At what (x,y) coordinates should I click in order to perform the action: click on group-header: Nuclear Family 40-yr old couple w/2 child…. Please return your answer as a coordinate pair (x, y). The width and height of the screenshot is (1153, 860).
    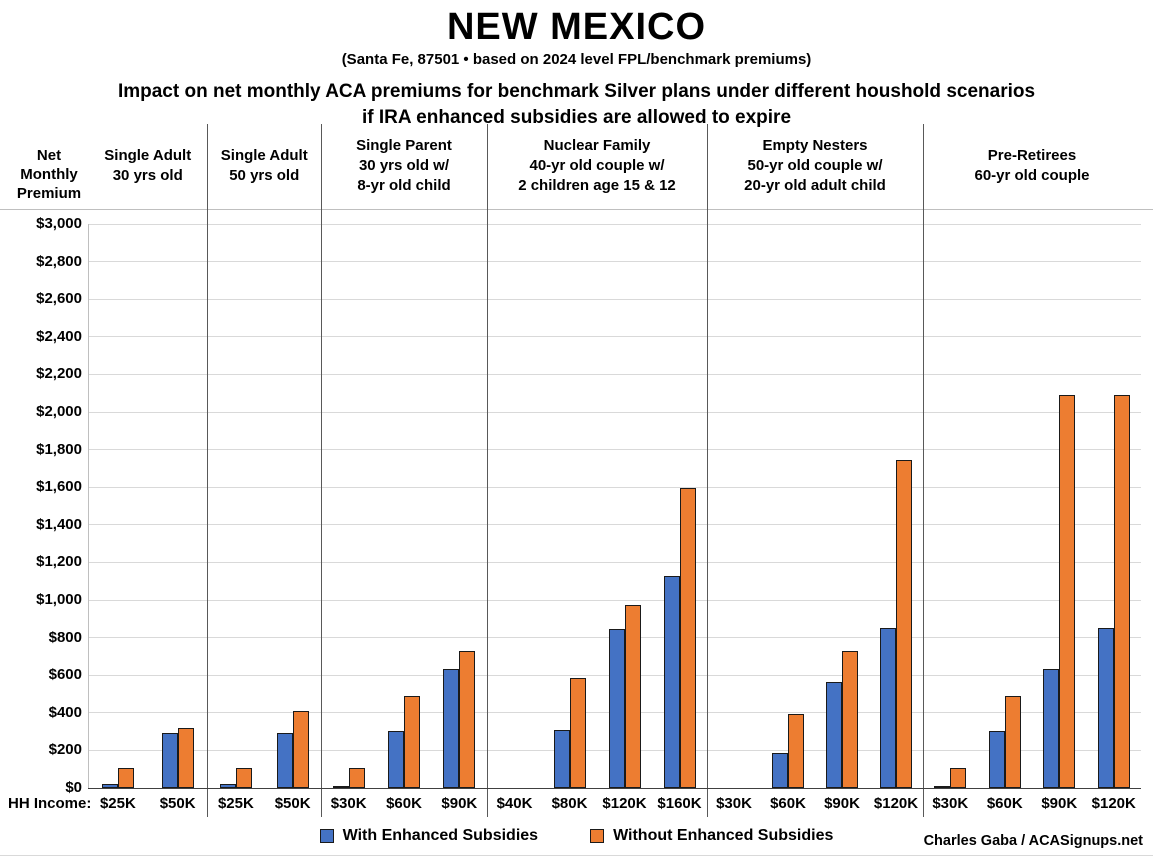
    Looking at the image, I should click on (597, 166).